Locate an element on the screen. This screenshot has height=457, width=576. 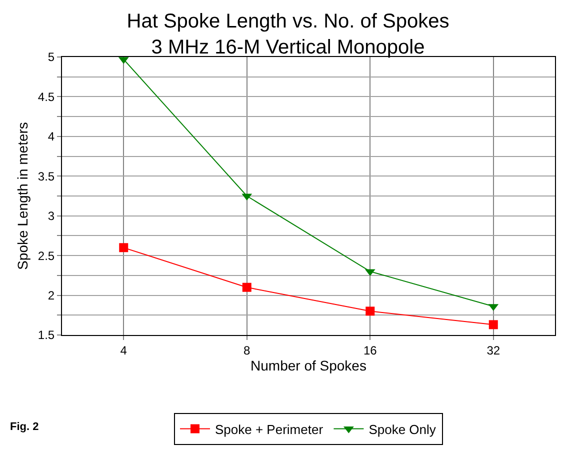
legend-label: Spoke + Perimeter is located at coordinates (269, 429).